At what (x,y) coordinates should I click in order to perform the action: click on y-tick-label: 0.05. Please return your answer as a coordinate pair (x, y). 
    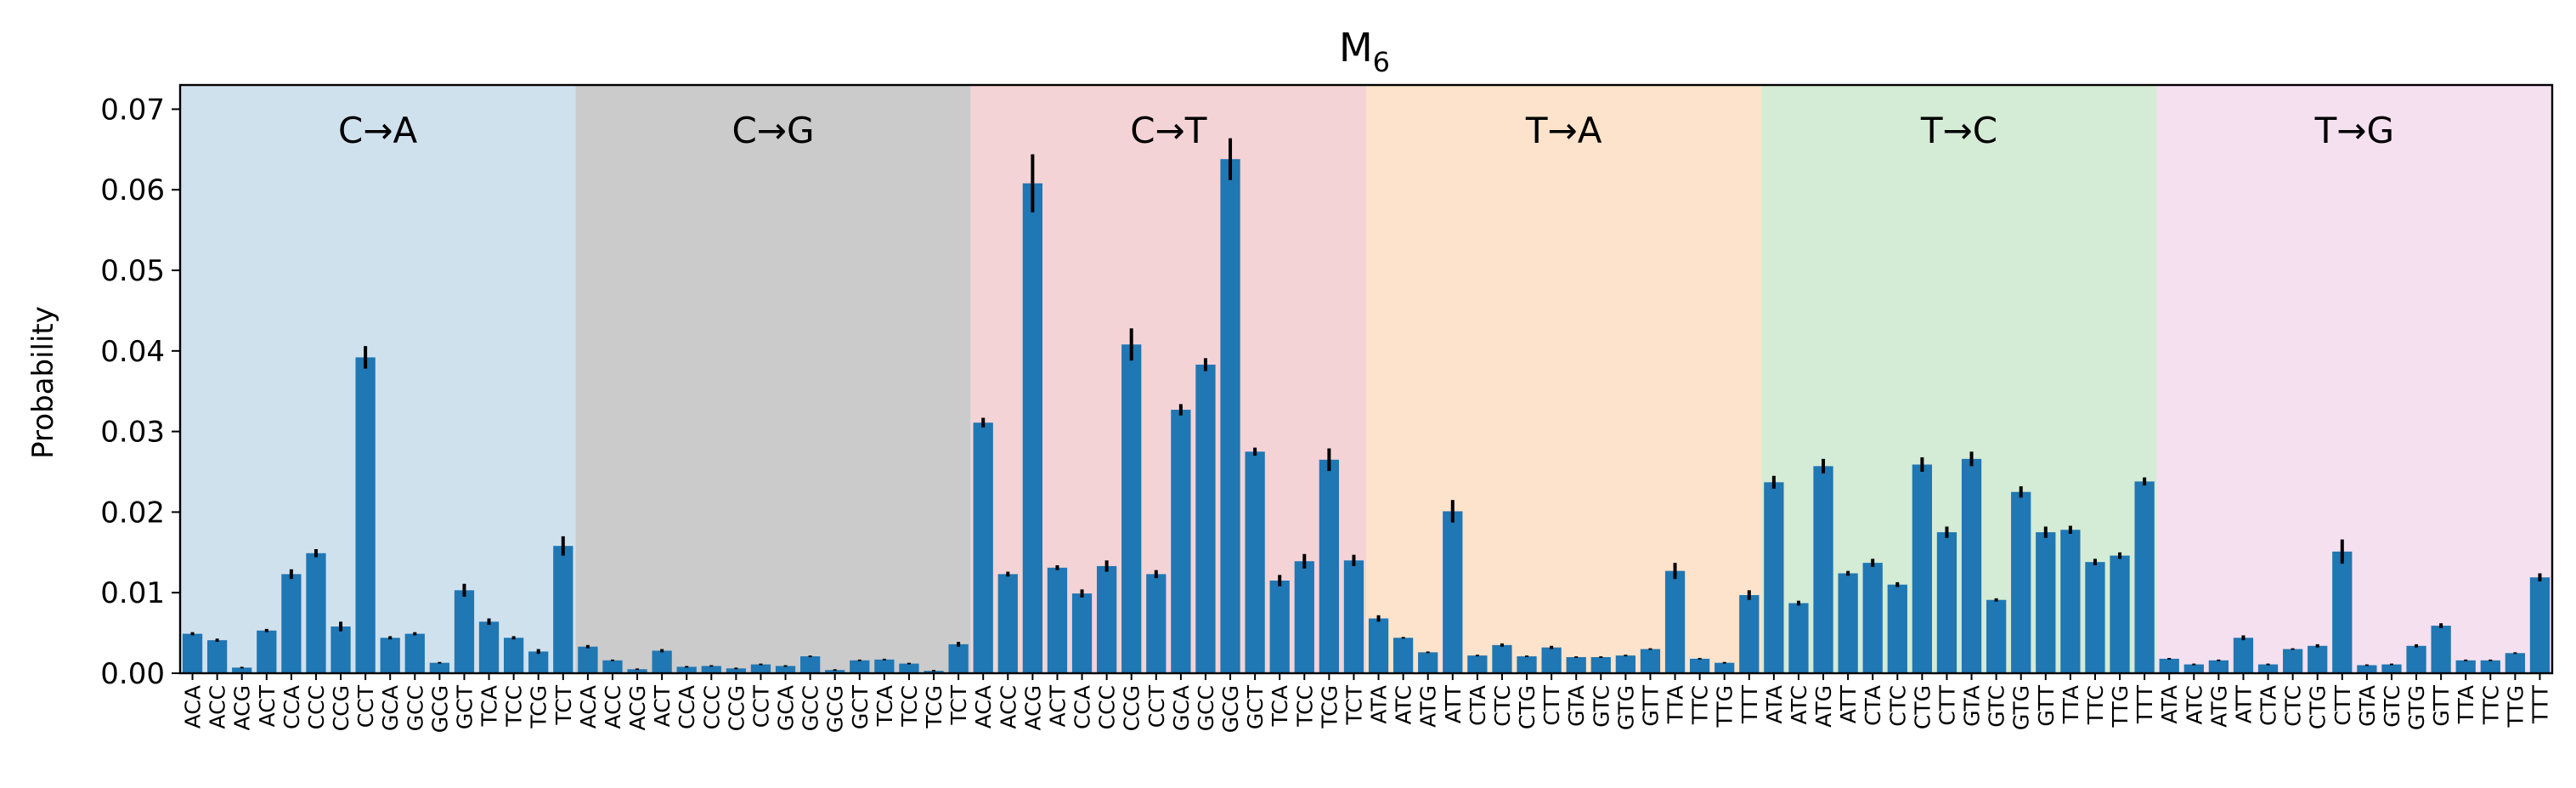
    Looking at the image, I should click on (132, 271).